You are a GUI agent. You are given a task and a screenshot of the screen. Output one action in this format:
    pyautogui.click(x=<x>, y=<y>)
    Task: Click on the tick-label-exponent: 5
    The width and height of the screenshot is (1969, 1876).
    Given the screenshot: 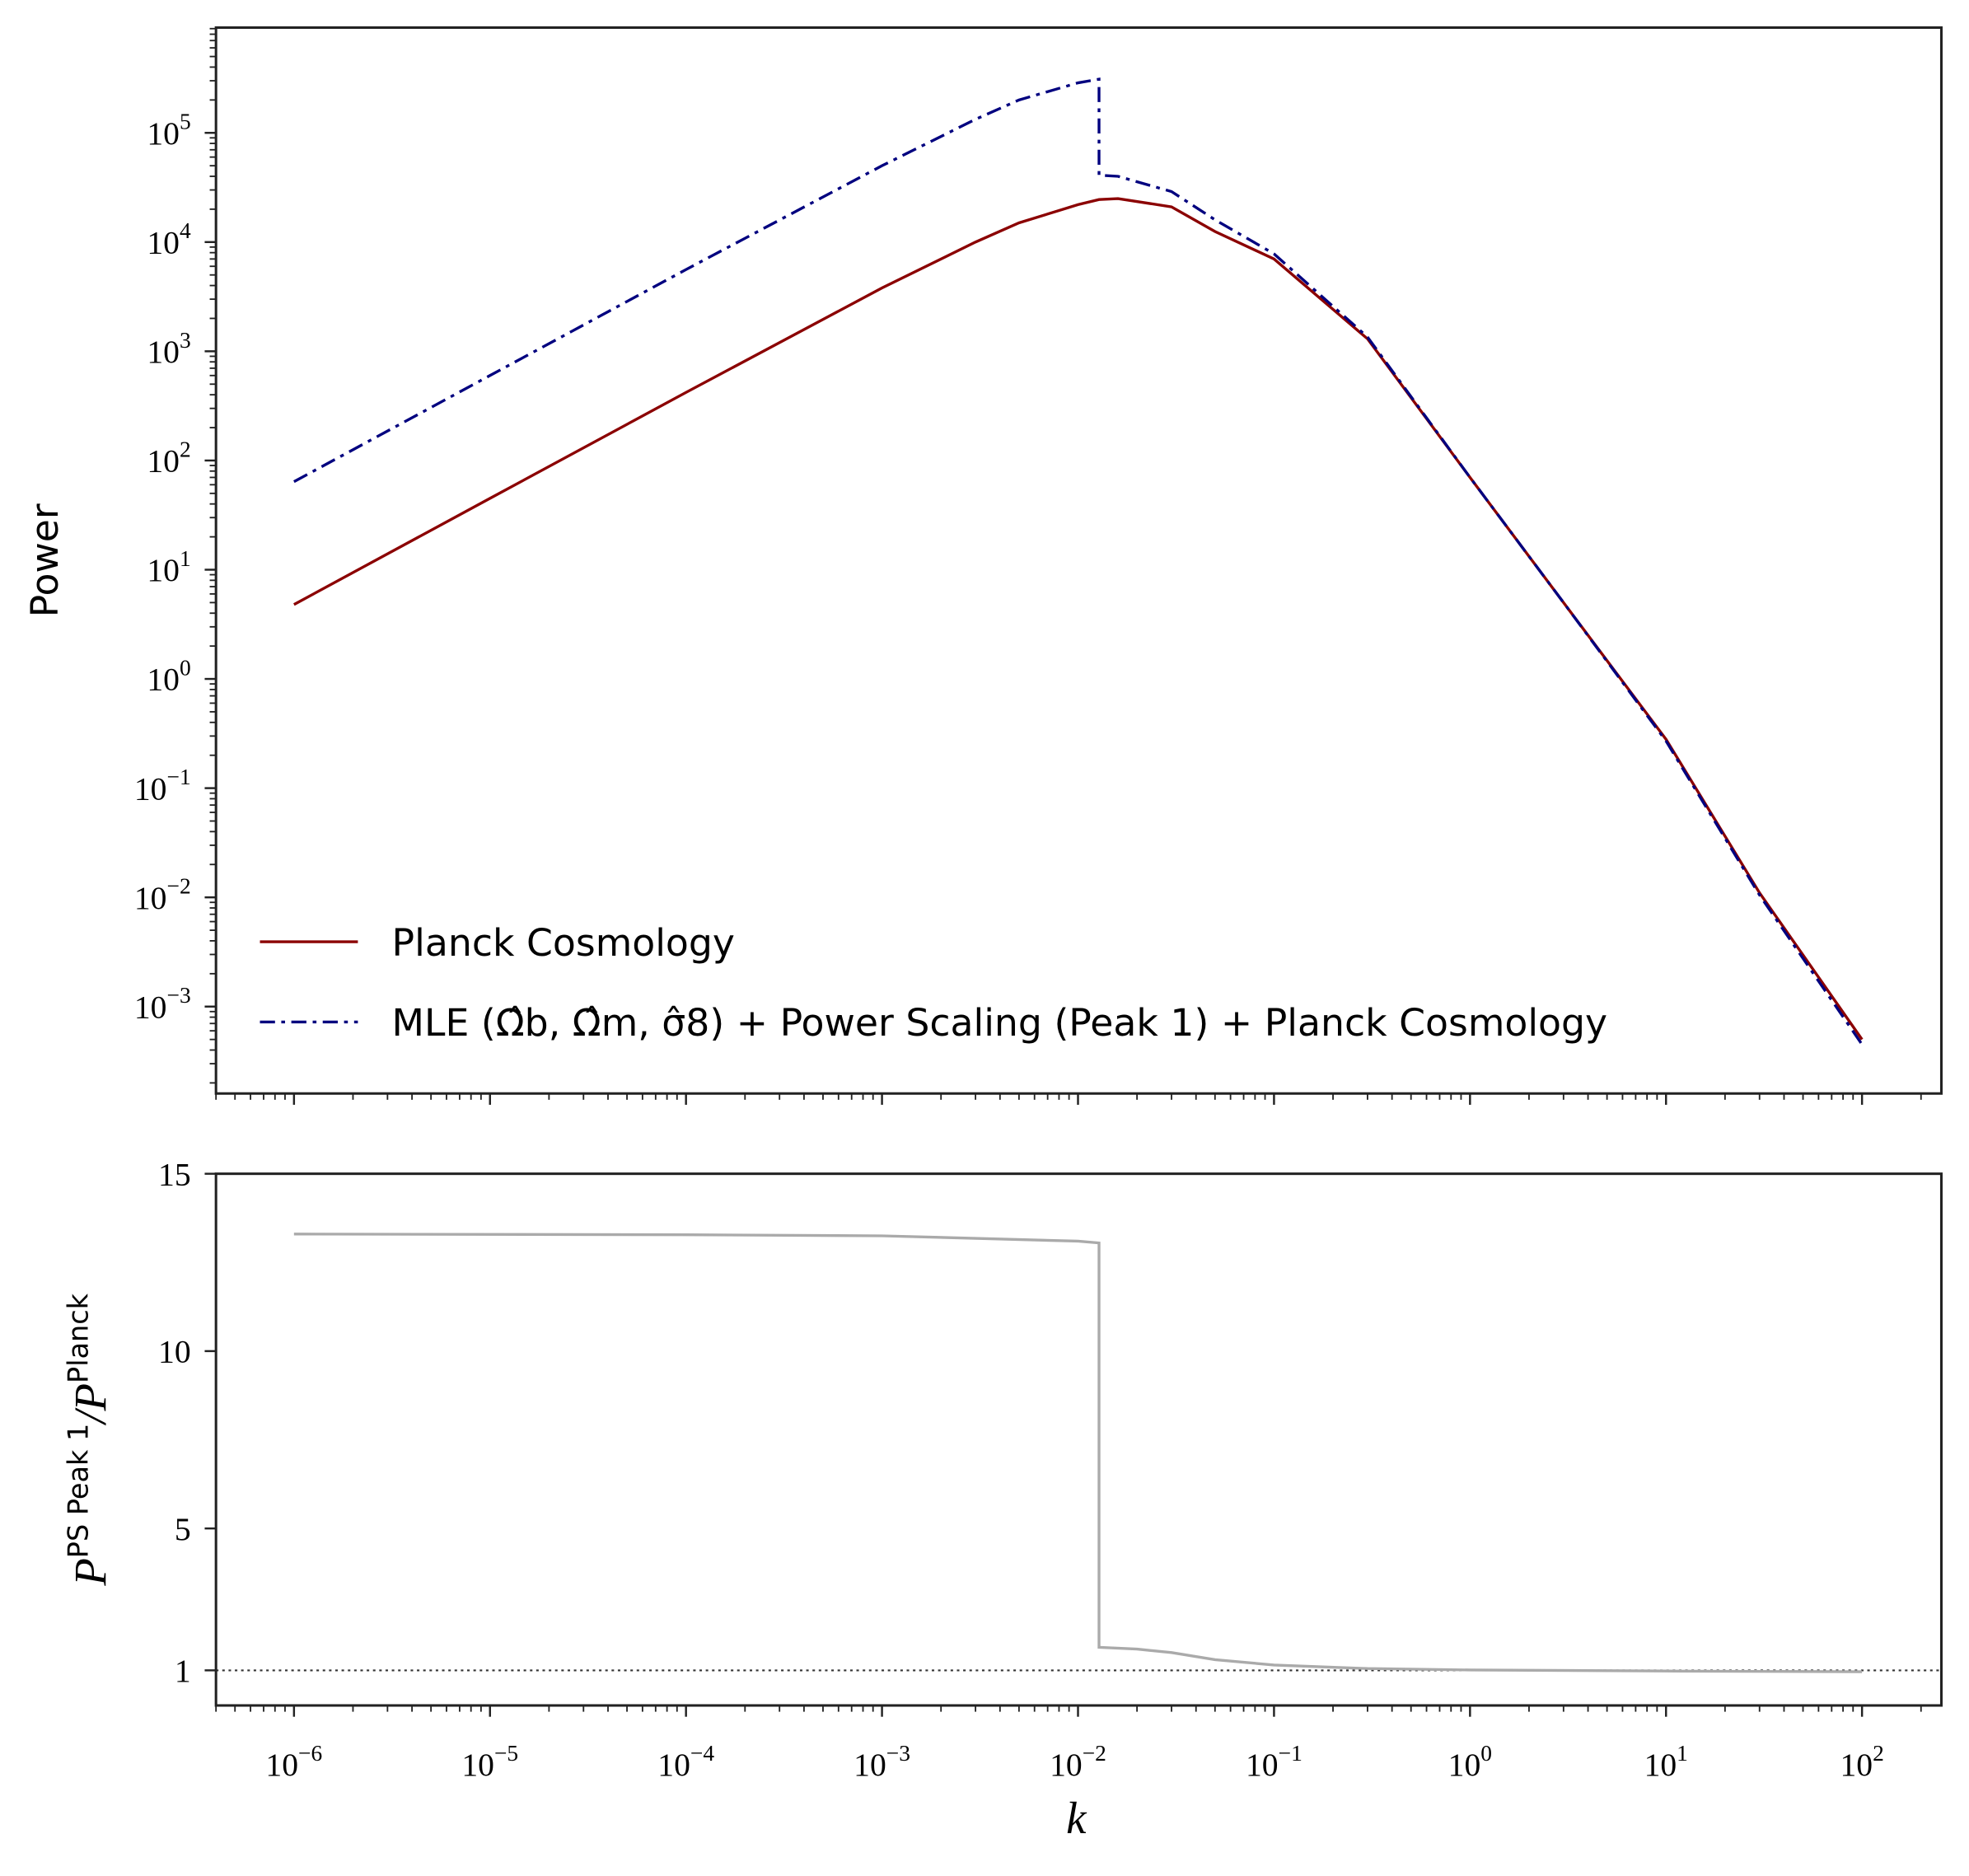 What is the action you would take?
    pyautogui.click(x=185, y=122)
    